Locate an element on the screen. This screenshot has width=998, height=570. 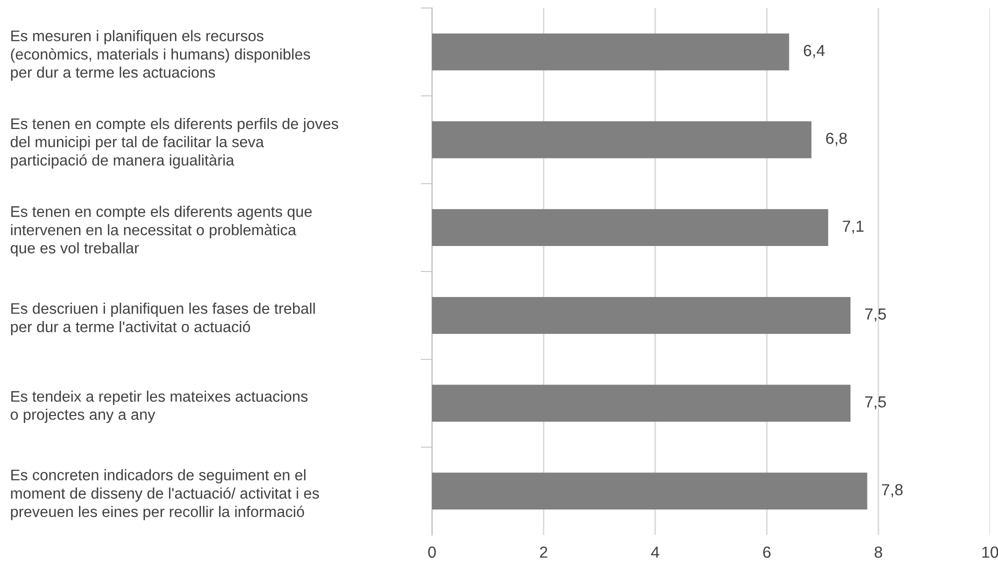
y-tick-label: Es mesuren i planifiquen els recursos (econòmics, materials i humans) disponibles per dur a terme les actuacions is located at coordinates (160, 55).